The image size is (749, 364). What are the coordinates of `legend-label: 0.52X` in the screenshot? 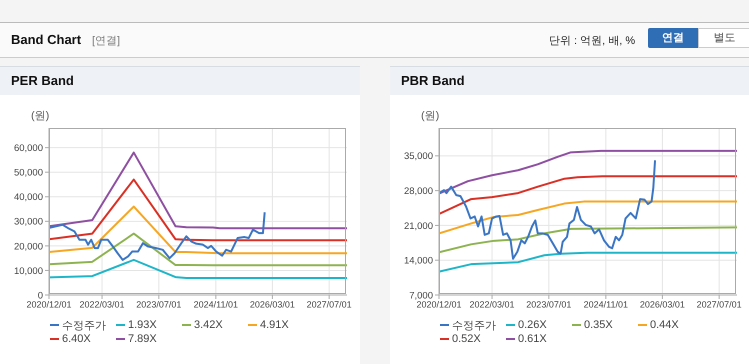 It's located at (466, 339).